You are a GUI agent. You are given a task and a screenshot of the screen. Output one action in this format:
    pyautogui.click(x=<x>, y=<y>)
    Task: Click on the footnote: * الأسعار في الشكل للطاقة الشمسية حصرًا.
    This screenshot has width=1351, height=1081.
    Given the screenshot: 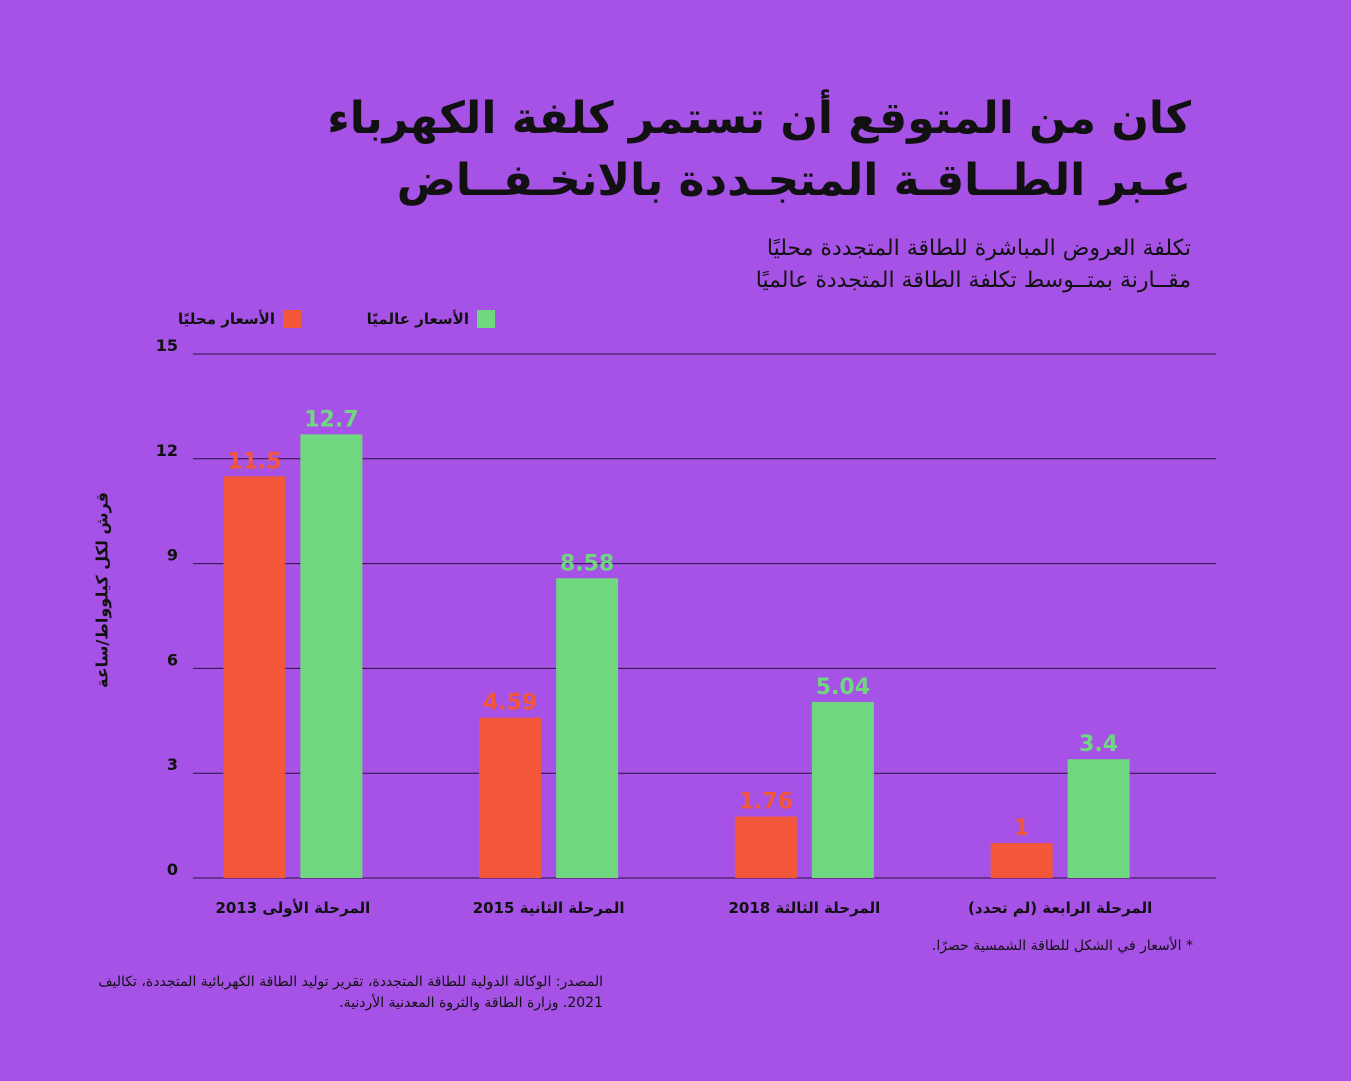 What is the action you would take?
    pyautogui.click(x=1062, y=946)
    